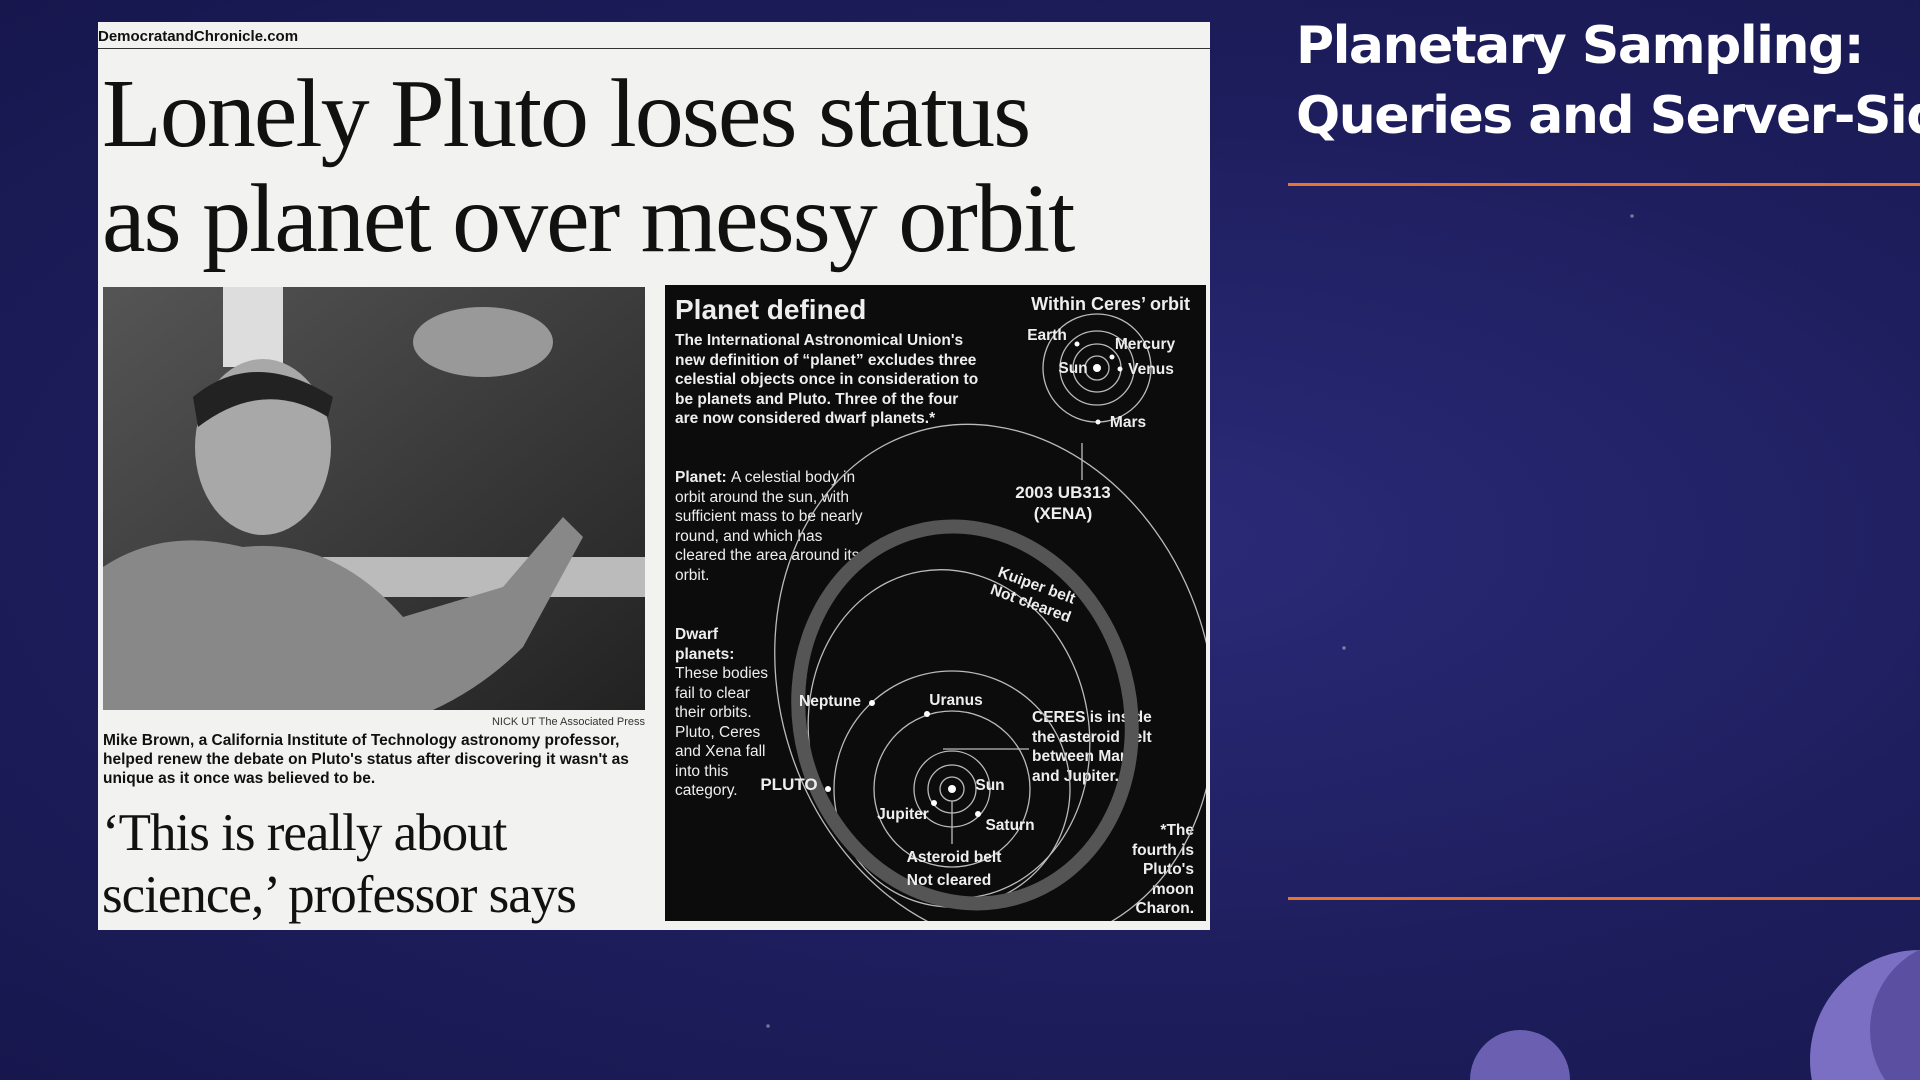 Image resolution: width=1920 pixels, height=1080 pixels. Describe the element at coordinates (568, 722) in the screenshot. I see `photo-credit: NICK UT The Associated Press` at that location.